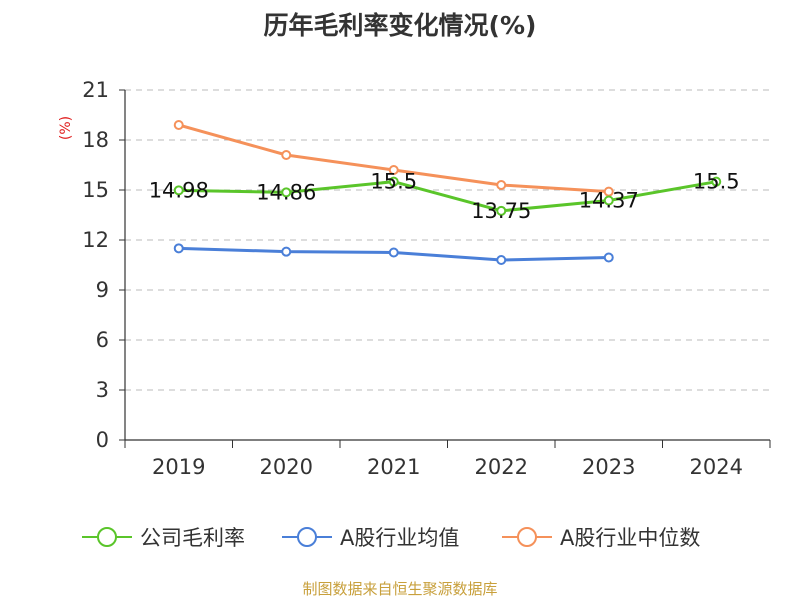  What do you see at coordinates (399, 538) in the screenshot?
I see `legend-label: A股行业均值` at bounding box center [399, 538].